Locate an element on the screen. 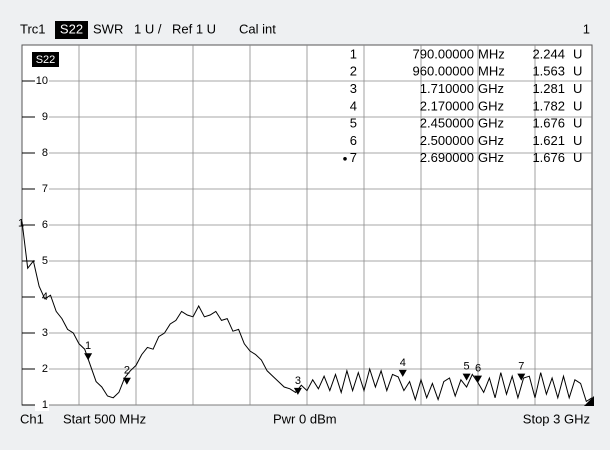  y-tick-label: 6 is located at coordinates (45, 225).